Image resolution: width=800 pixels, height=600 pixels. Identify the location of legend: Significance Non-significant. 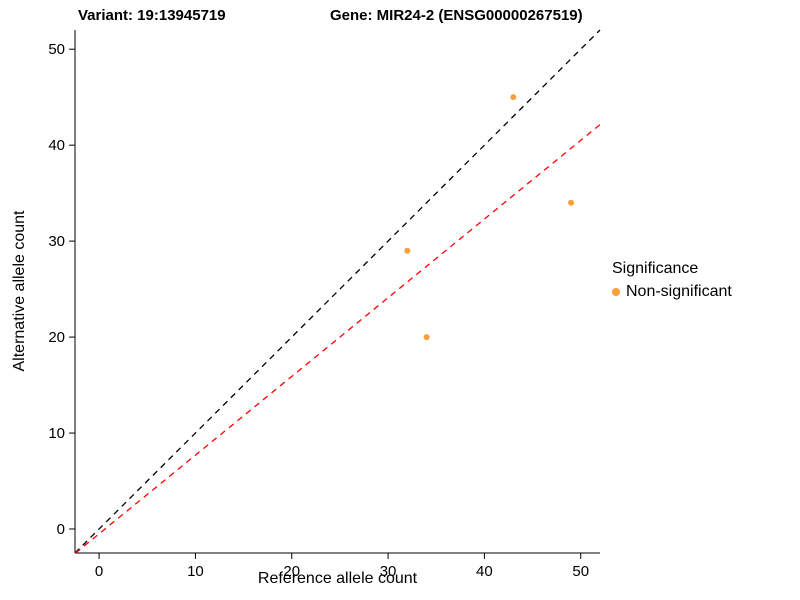
(672, 280).